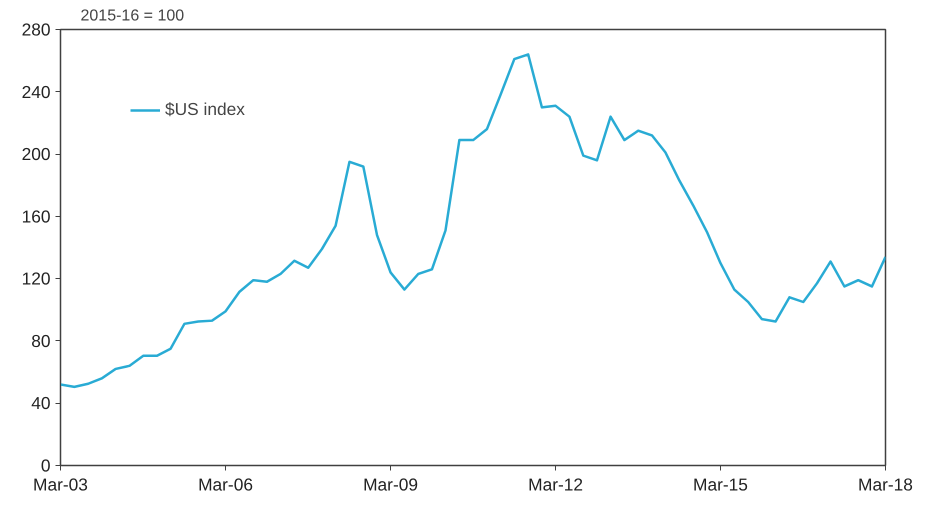  What do you see at coordinates (45, 466) in the screenshot?
I see `y-tick-label: 0` at bounding box center [45, 466].